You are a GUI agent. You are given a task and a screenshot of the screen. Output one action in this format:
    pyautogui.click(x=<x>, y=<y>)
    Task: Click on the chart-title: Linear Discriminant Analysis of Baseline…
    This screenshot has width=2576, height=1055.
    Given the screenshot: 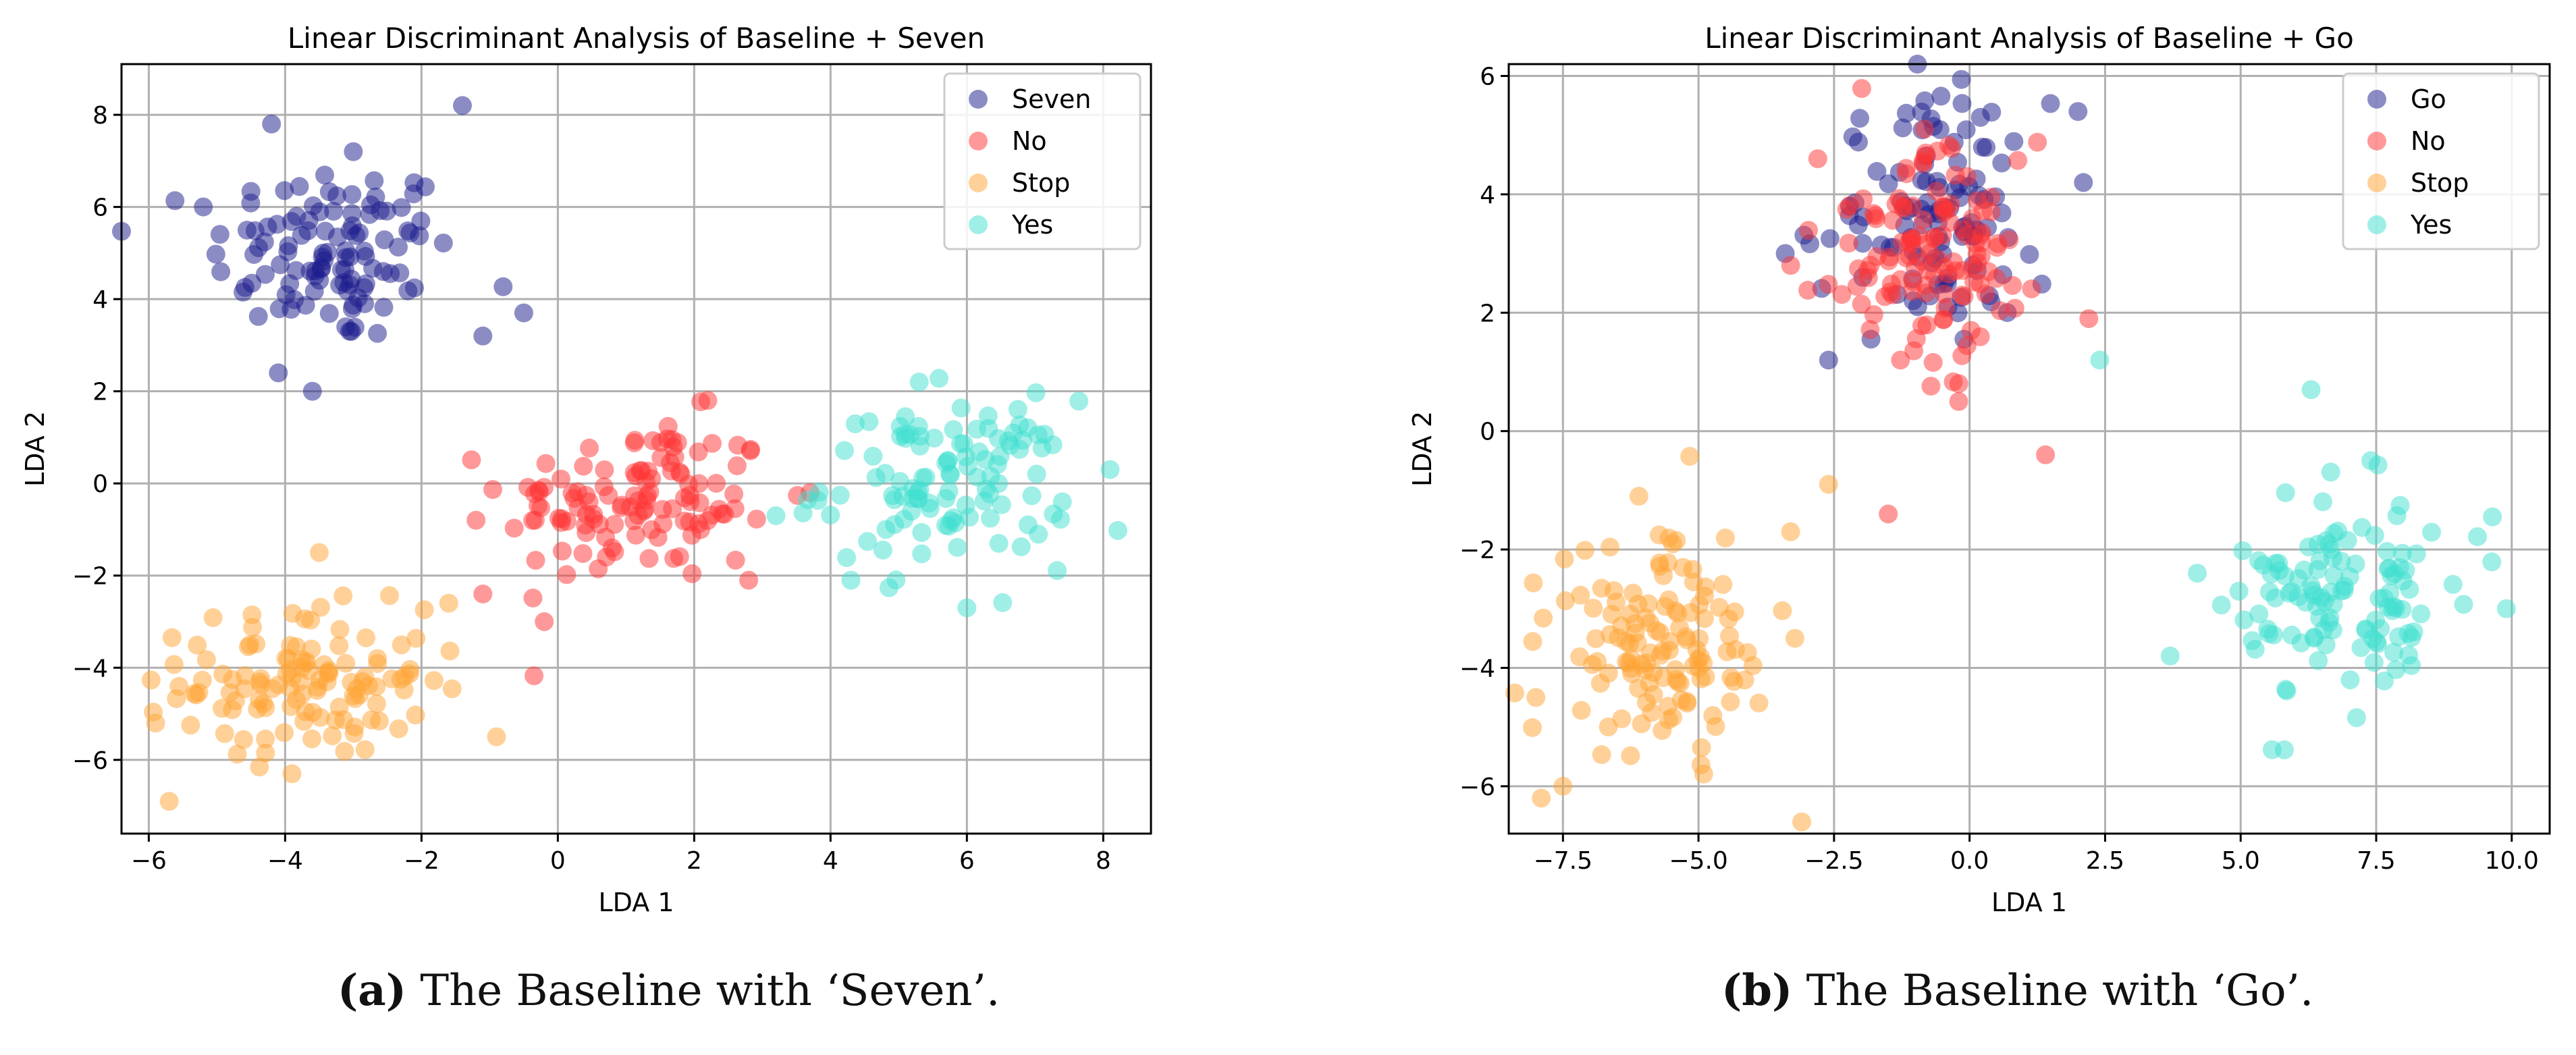 What is the action you would take?
    pyautogui.click(x=2029, y=38)
    